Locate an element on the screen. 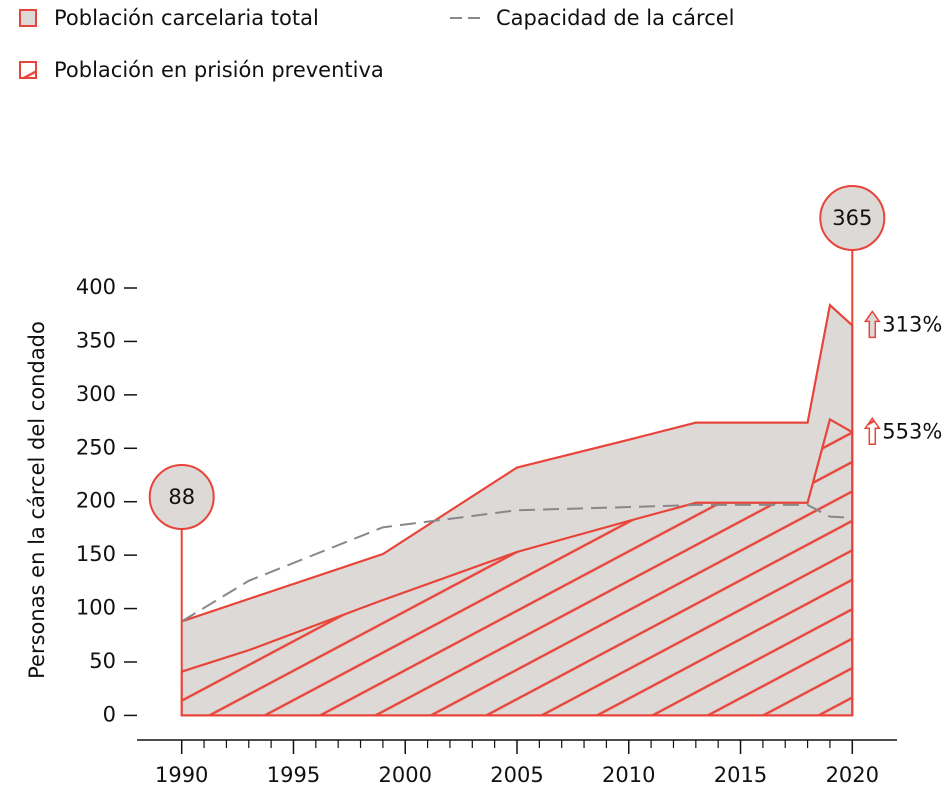 This screenshot has width=949, height=788. y-tick-label: 400 is located at coordinates (96, 287).